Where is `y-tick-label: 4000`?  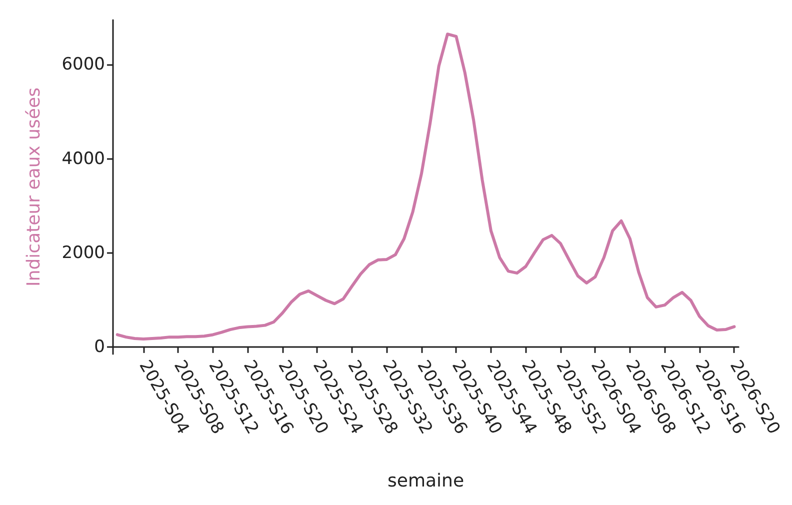 y-tick-label: 4000 is located at coordinates (83, 158).